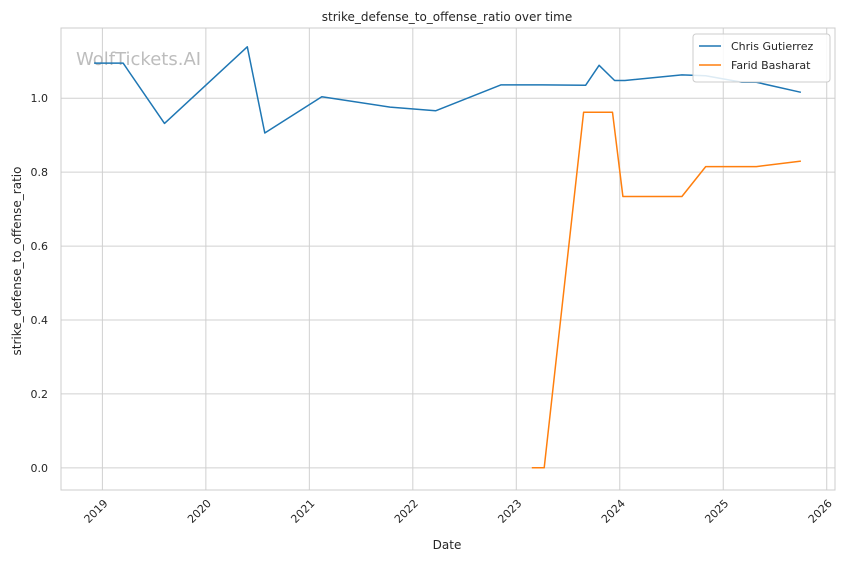 The image size is (850, 565). What do you see at coordinates (613, 511) in the screenshot?
I see `x-tick-label: 2024` at bounding box center [613, 511].